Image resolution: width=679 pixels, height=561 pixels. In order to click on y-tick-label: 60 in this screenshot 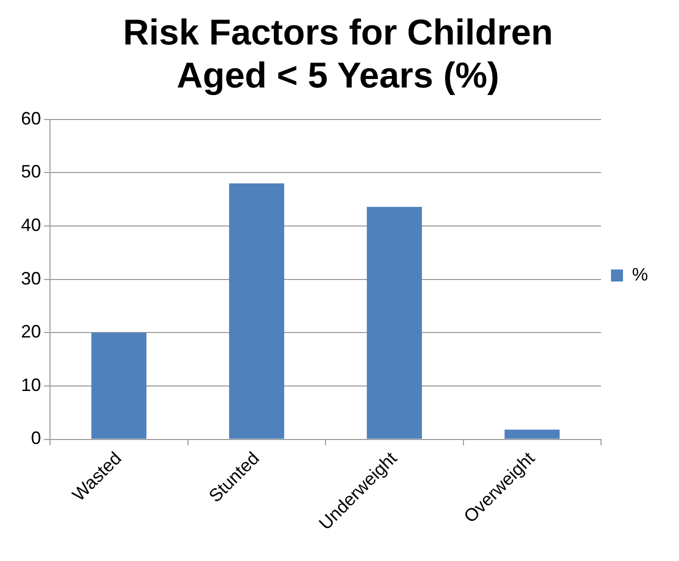, I will do `click(31, 118)`.